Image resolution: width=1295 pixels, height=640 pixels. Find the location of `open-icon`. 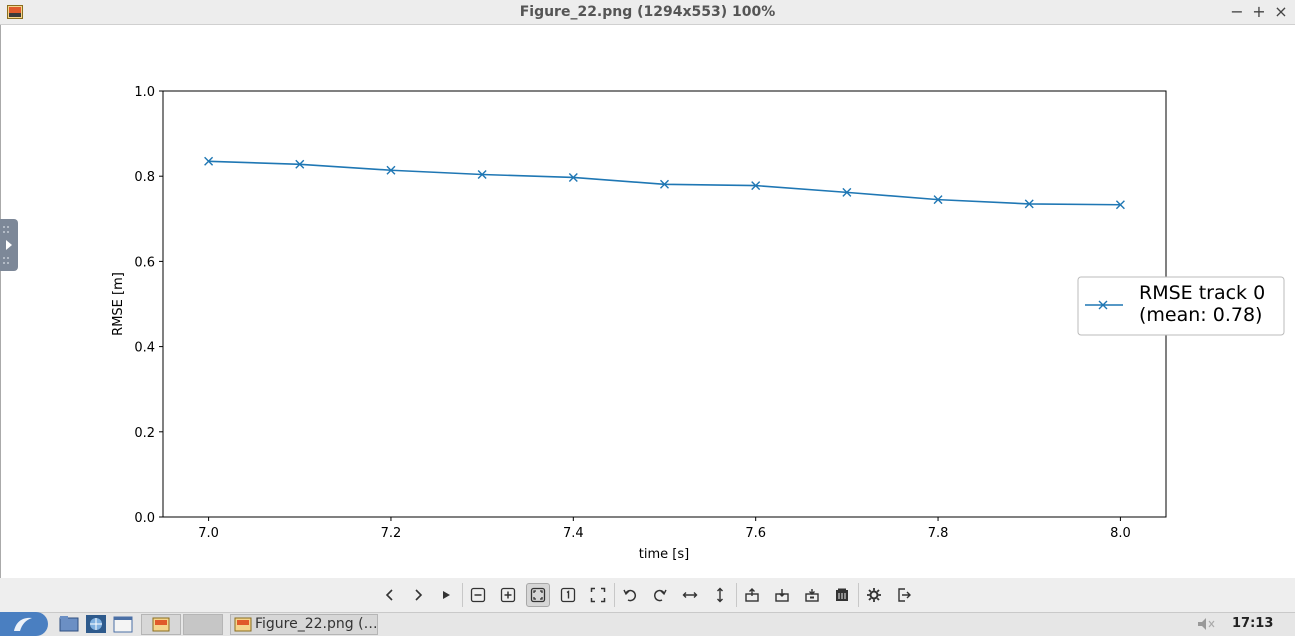

open-icon is located at coordinates (752, 595).